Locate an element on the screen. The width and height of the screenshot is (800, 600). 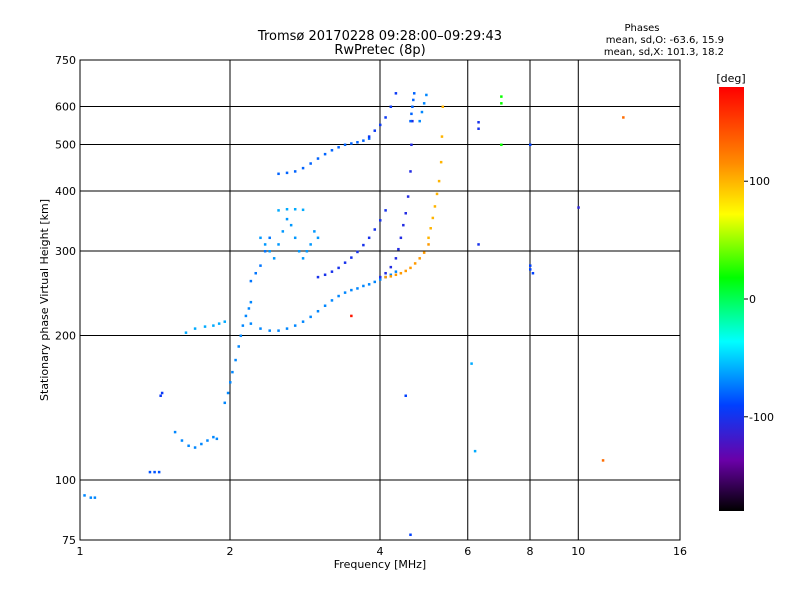
x-tick-label: 4 is located at coordinates (380, 551).